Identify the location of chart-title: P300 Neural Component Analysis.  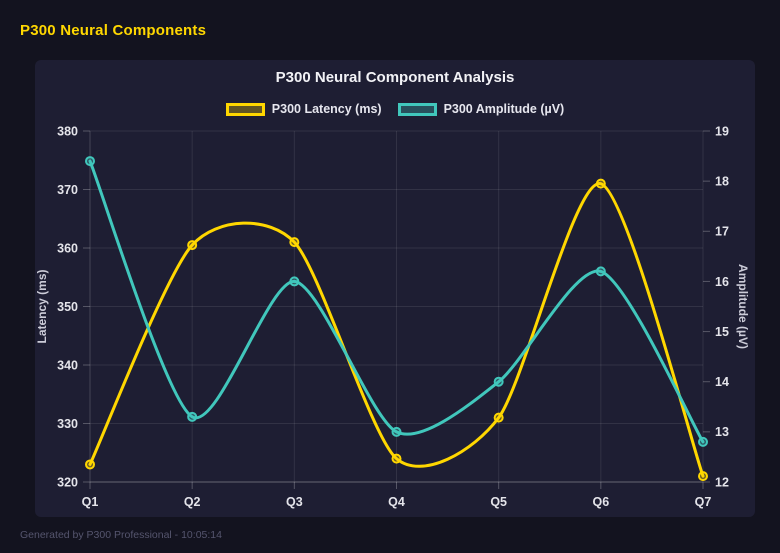
(395, 77).